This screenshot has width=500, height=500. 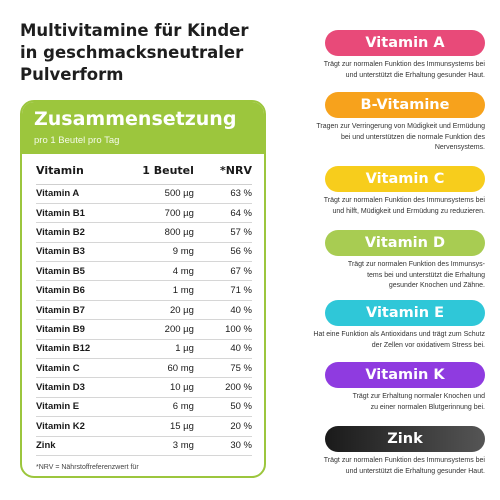 I want to click on amount-per-sachet: 4 mg, so click(x=160, y=271).